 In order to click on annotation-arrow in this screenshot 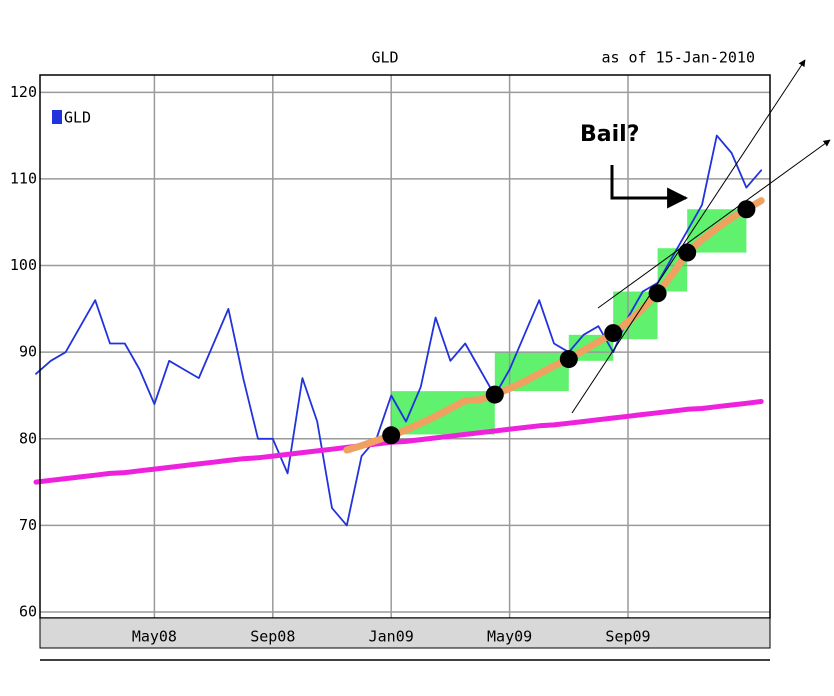, I will do `click(649, 187)`.